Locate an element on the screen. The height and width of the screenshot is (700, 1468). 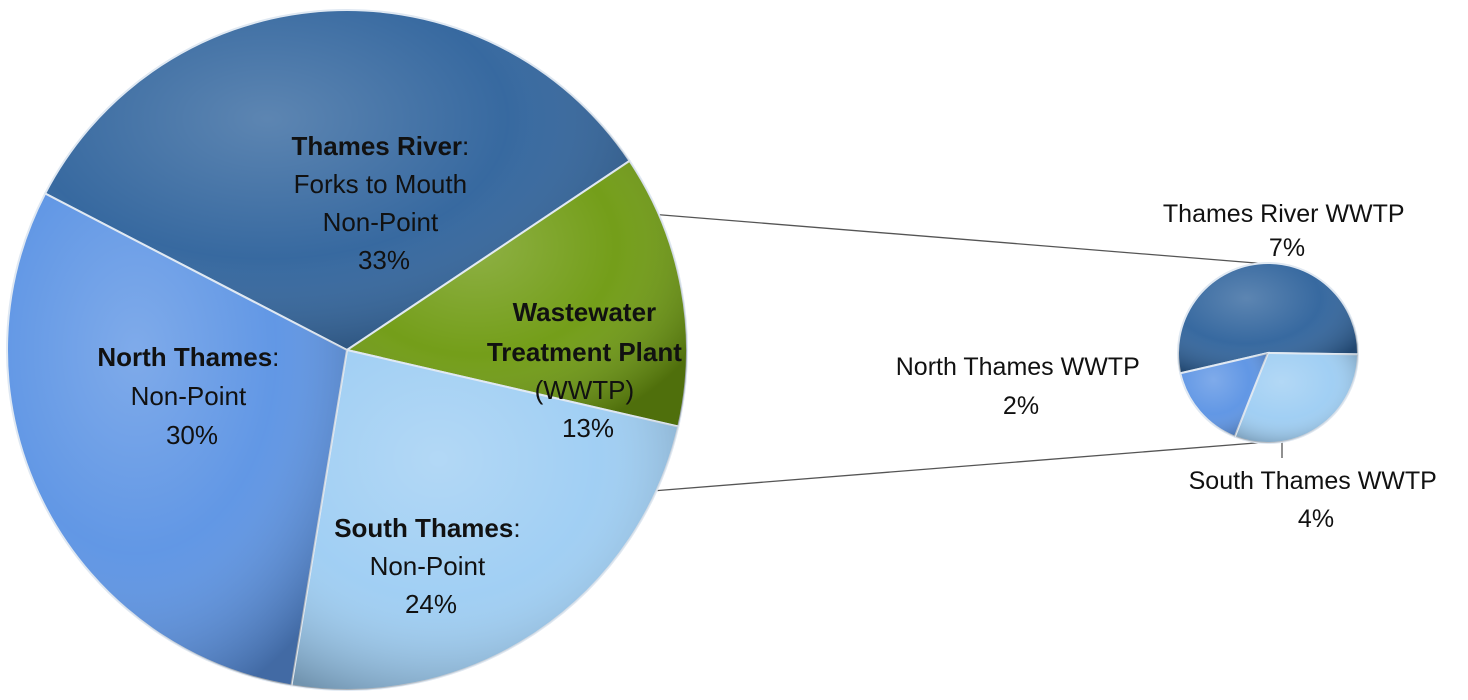
pie-slice-shading-south is located at coordinates (485, 520).